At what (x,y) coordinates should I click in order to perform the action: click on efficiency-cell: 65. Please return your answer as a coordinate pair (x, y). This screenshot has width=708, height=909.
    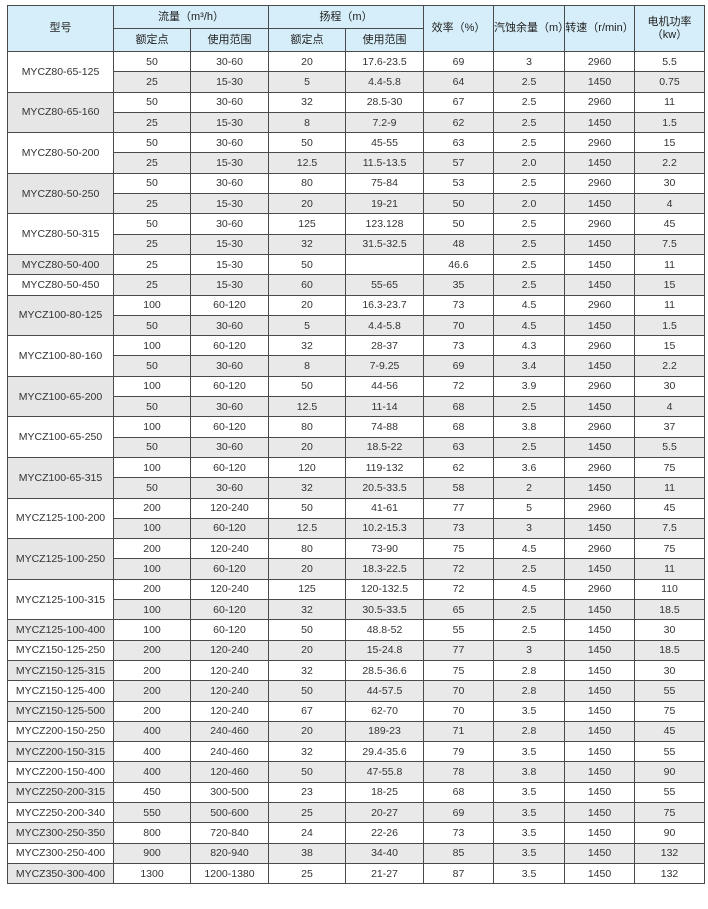
    Looking at the image, I should click on (459, 610).